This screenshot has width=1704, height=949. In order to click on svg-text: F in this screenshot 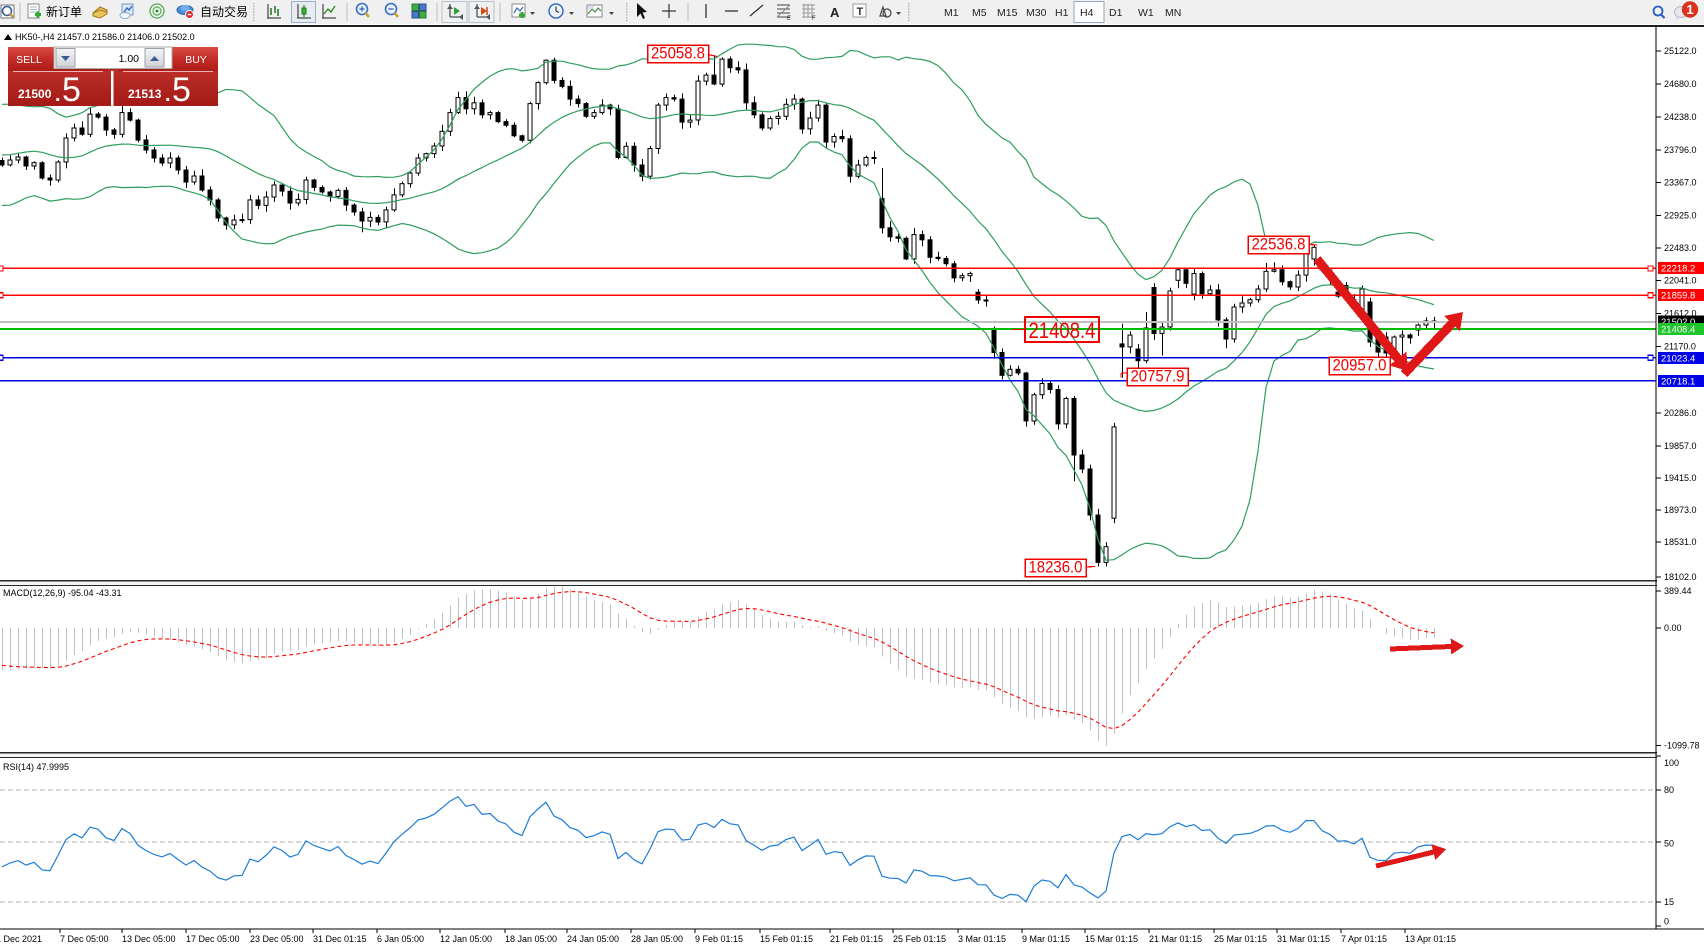, I will do `click(814, 19)`.